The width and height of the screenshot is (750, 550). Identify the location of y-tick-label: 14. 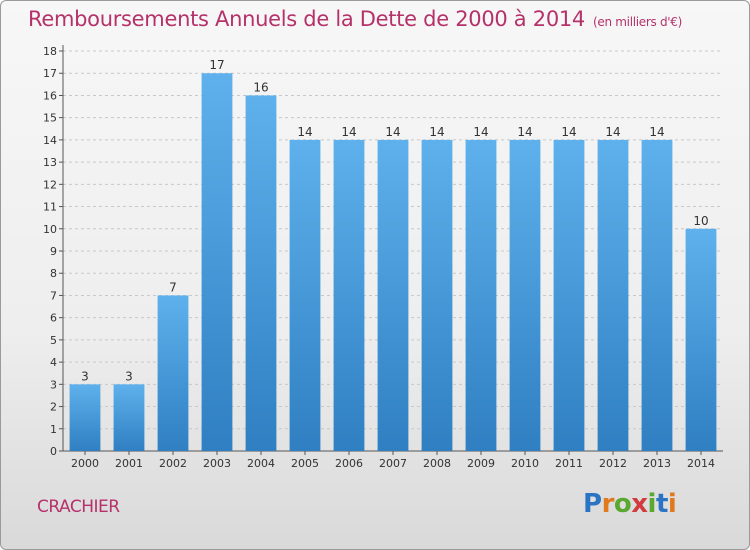
(50, 140).